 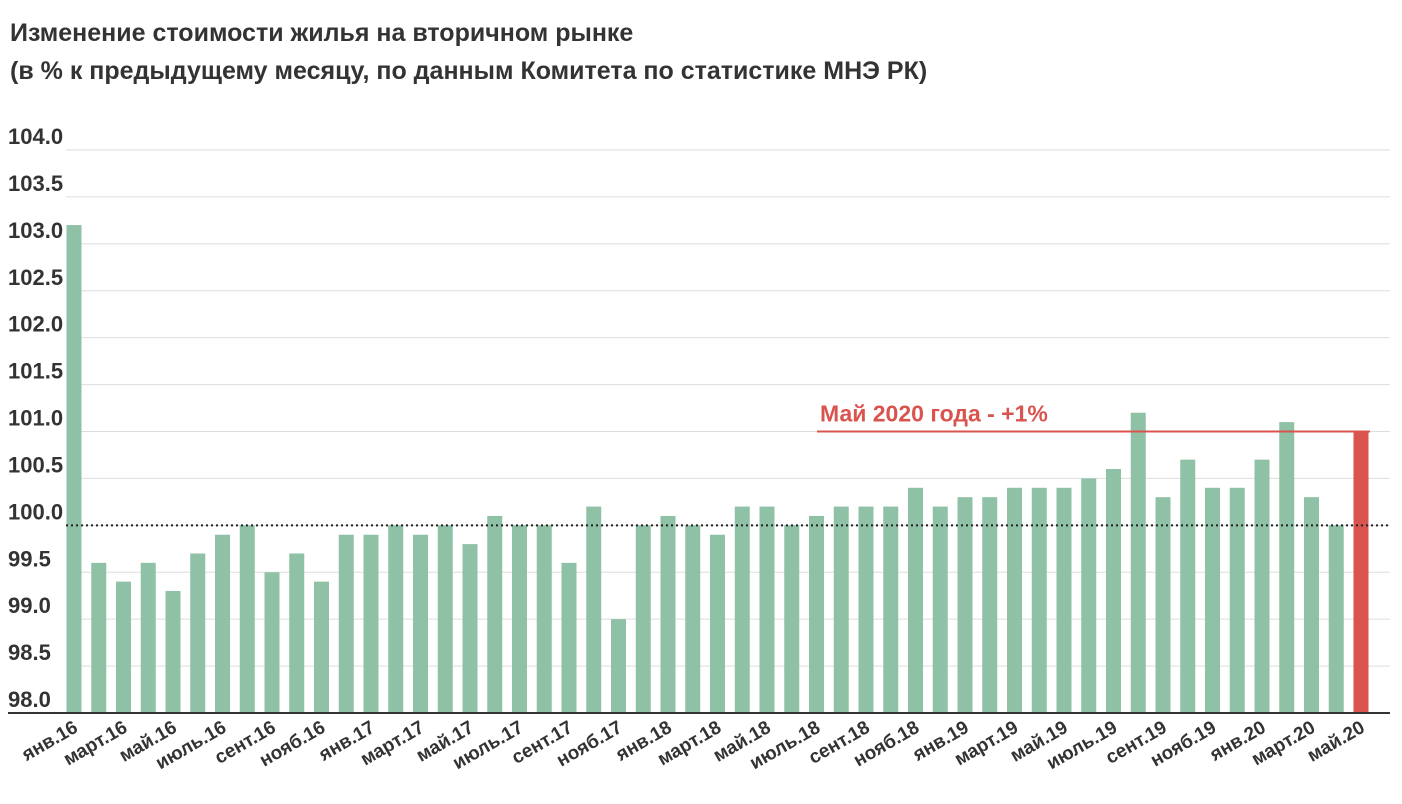 What do you see at coordinates (1237, 600) in the screenshot?
I see `bar-дек.19` at bounding box center [1237, 600].